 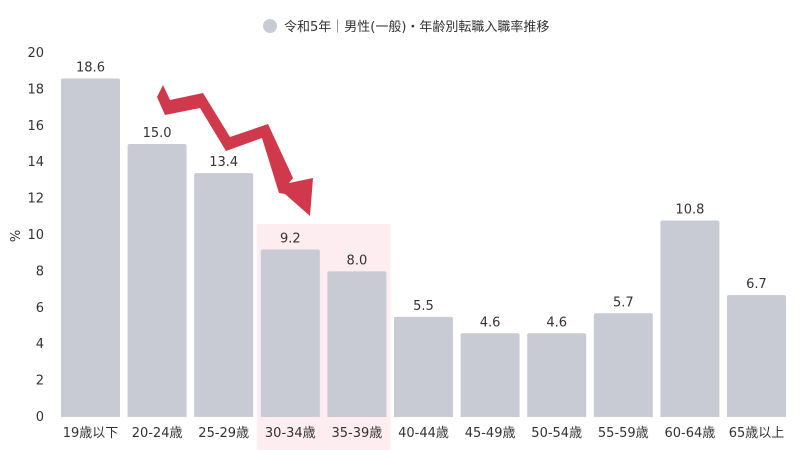 I want to click on data-label: 5.7, so click(x=623, y=302).